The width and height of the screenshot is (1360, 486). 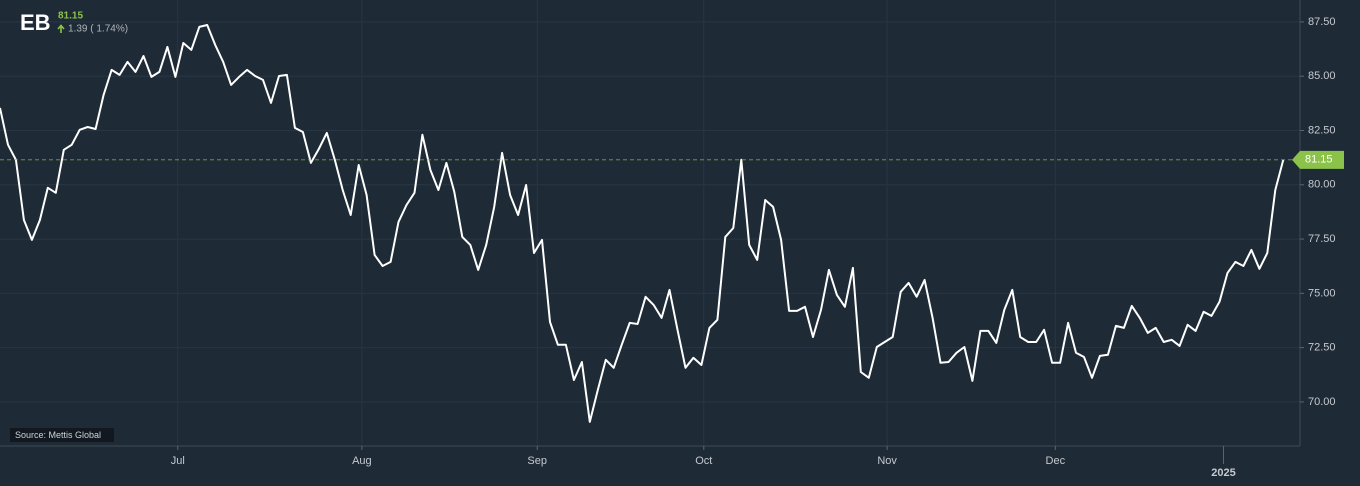 What do you see at coordinates (98, 29) in the screenshot?
I see `change: 1.39 ( 1.74%)` at bounding box center [98, 29].